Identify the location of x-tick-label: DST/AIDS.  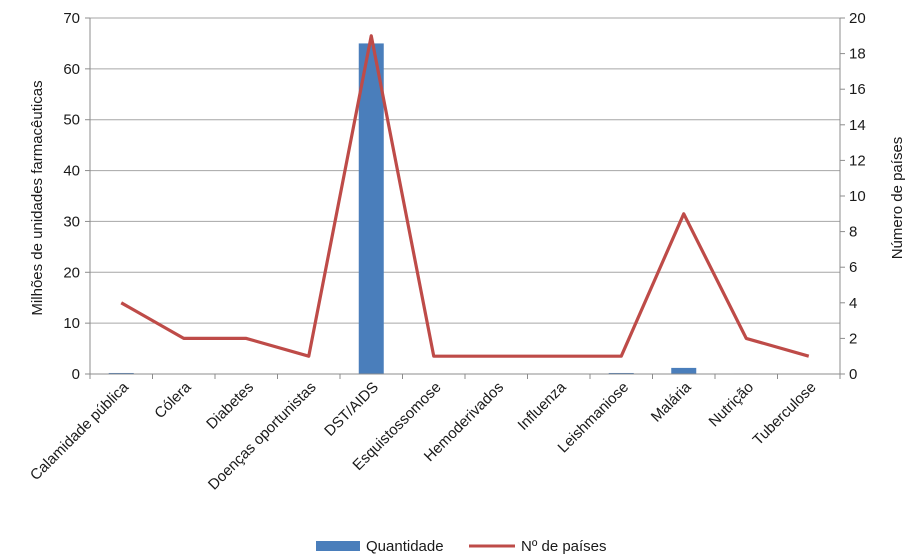
(351, 409).